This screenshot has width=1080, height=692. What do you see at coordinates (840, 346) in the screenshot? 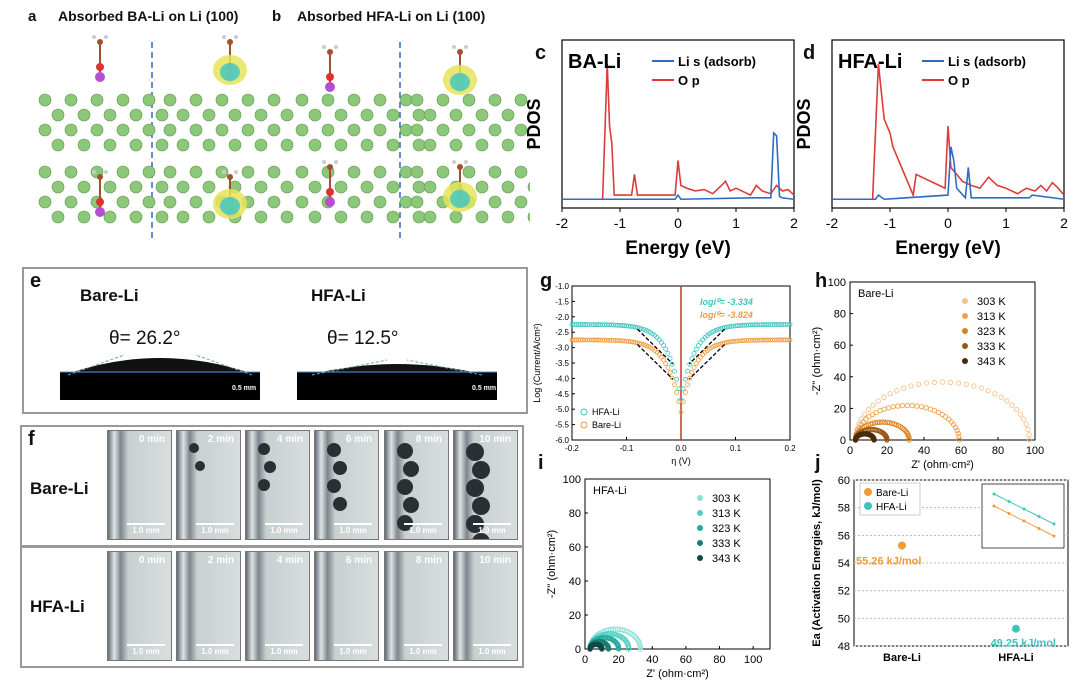
I see `y-tick-label: 60` at bounding box center [840, 346].